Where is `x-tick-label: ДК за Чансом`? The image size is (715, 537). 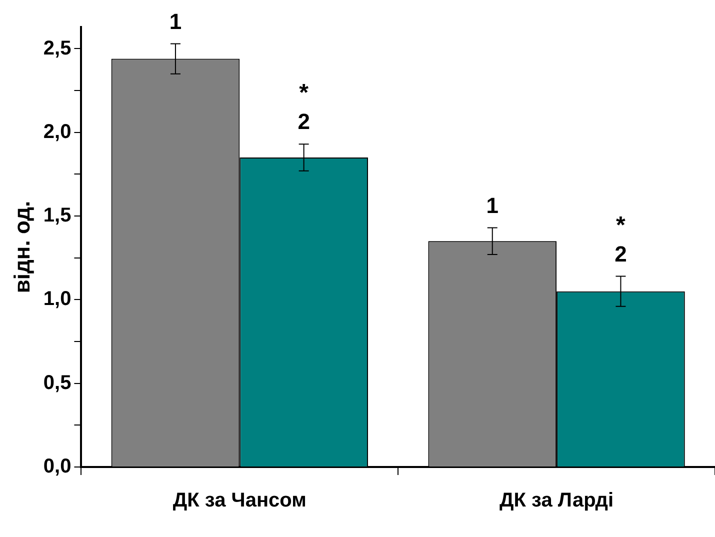
x-tick-label: ДК за Чансом is located at coordinates (239, 501).